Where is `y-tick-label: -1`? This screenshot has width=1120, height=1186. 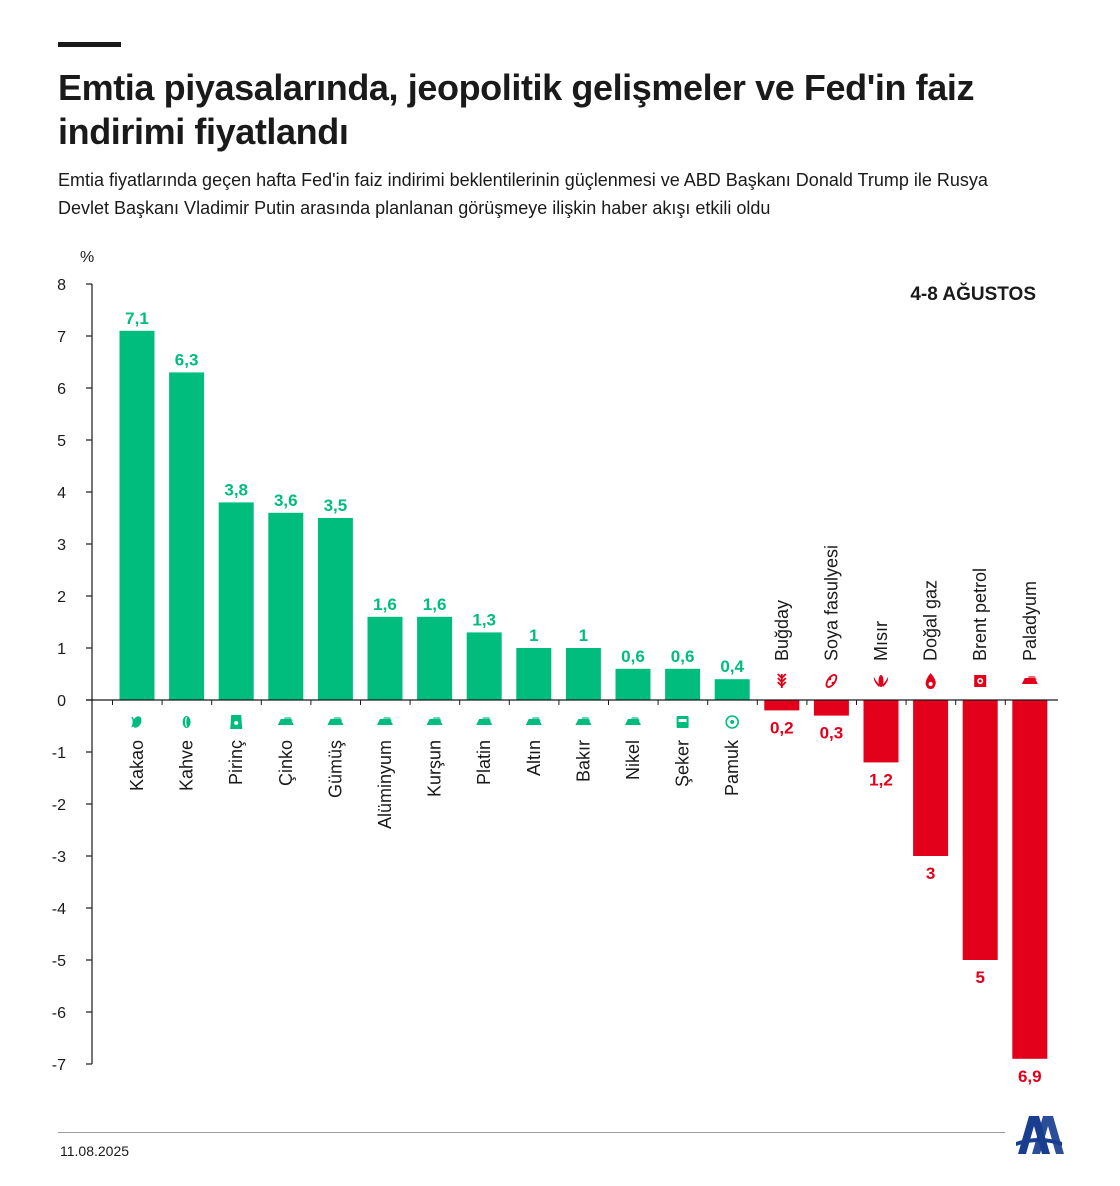 y-tick-label: -1 is located at coordinates (59, 753).